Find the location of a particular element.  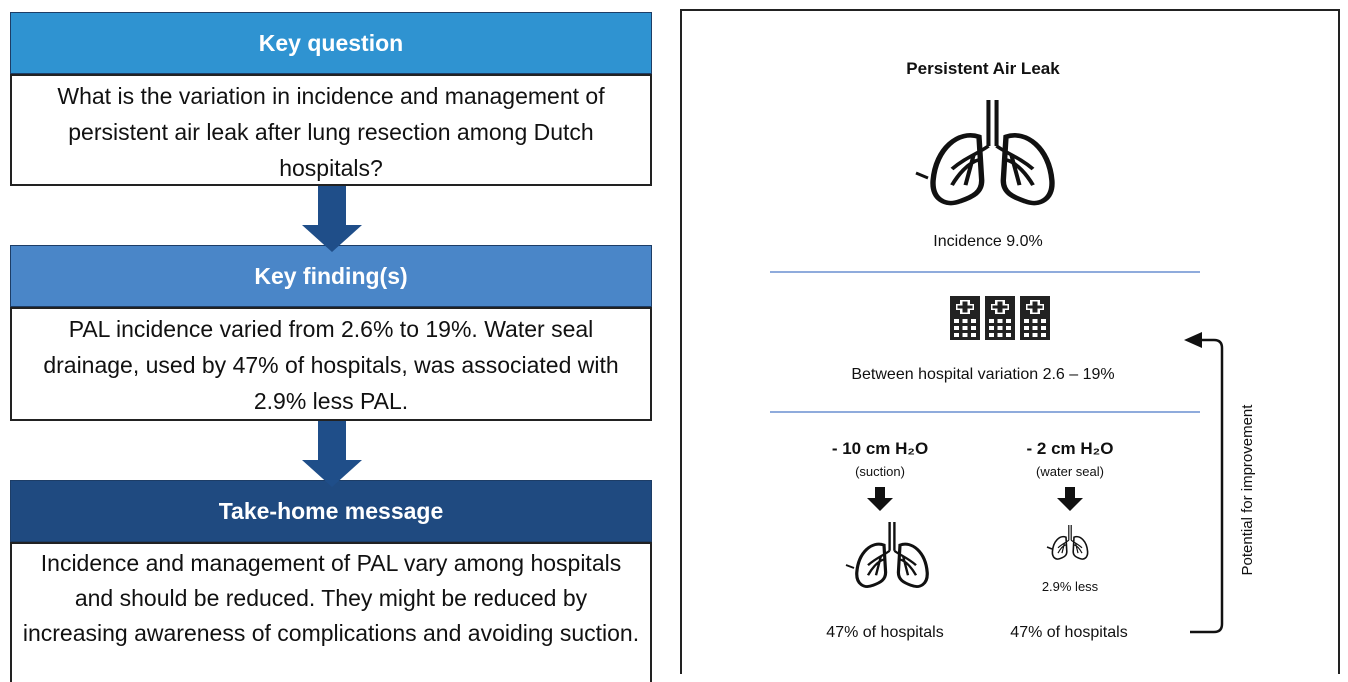

variation: Between hospital variation 2.6 – 19% is located at coordinates (982, 374).